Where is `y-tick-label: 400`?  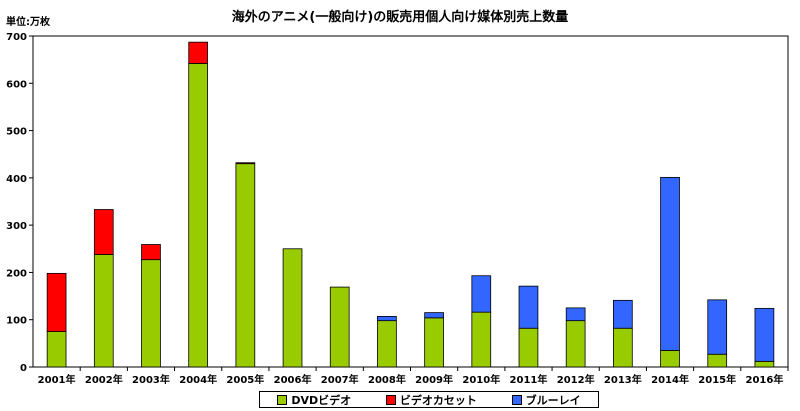 y-tick-label: 400 is located at coordinates (16, 179).